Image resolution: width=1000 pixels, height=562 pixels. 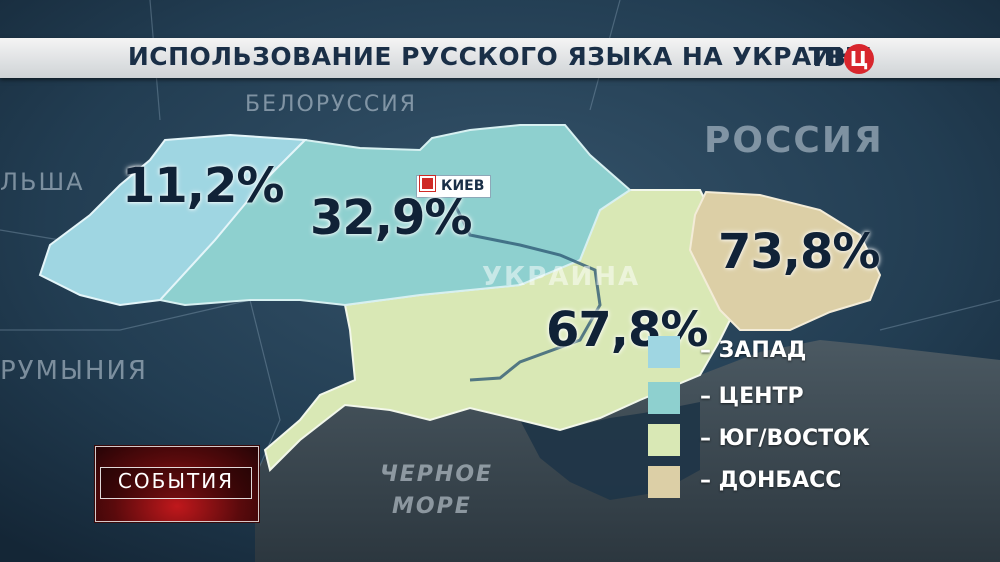 What do you see at coordinates (432, 506) in the screenshot?
I see `label-sea-line2: МОРЕ` at bounding box center [432, 506].